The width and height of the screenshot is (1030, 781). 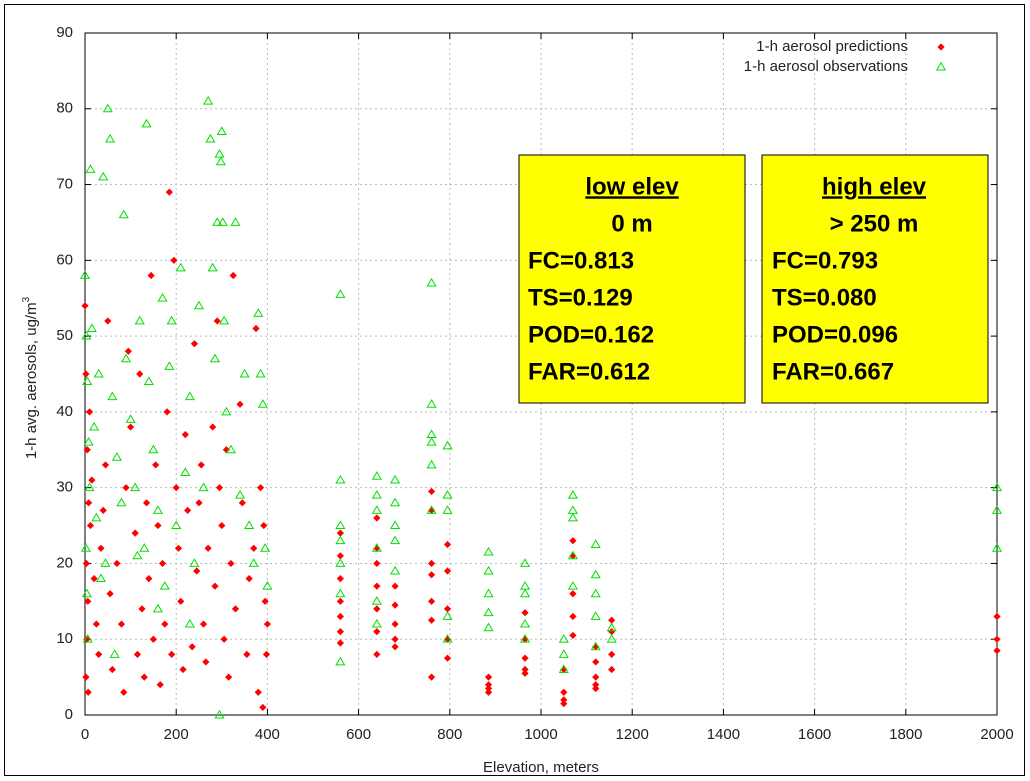 I want to click on annotation-text: high elev, so click(x=874, y=186).